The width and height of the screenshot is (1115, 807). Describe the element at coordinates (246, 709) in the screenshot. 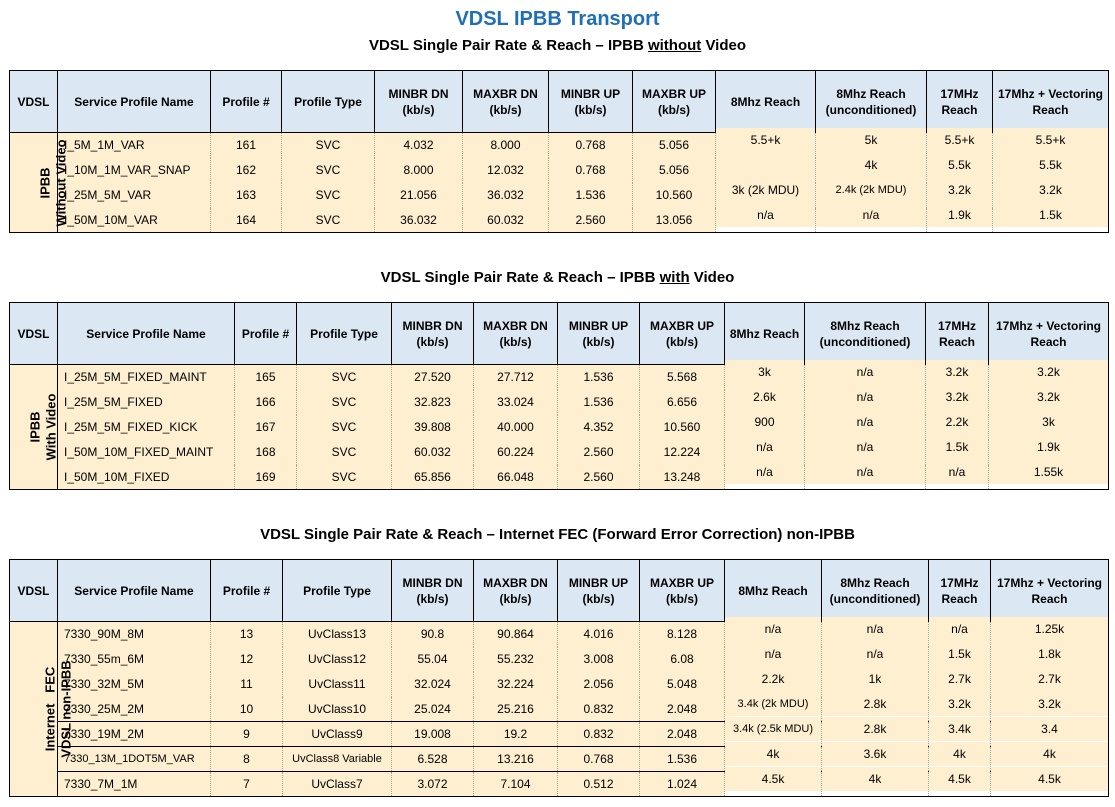

I see `profile-number: 10` at that location.